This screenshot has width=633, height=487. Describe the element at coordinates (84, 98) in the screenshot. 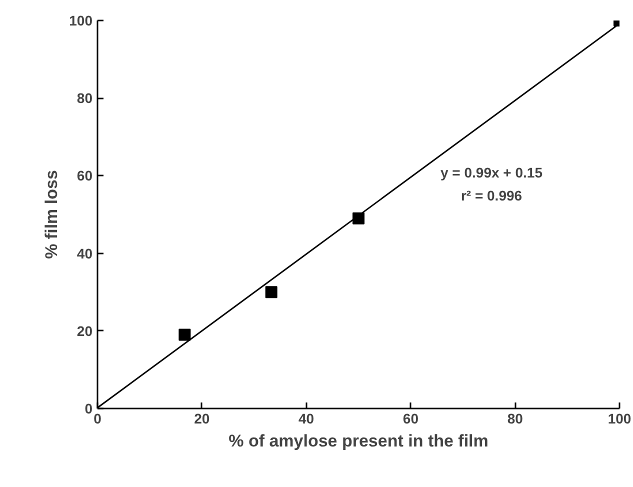

I see `y-tick-label: 80` at that location.